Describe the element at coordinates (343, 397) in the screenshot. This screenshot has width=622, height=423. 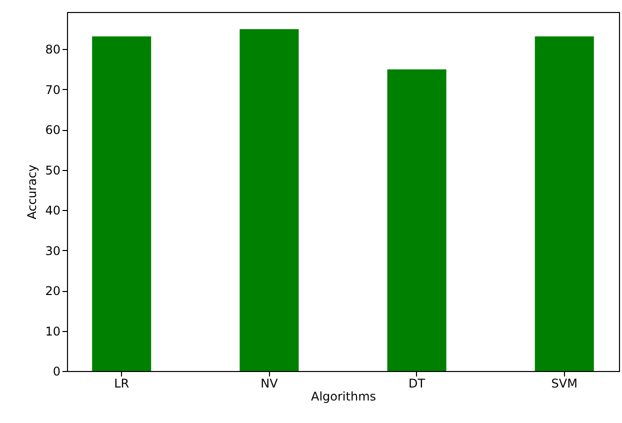
I see `x-axis-title: Algorithms` at that location.